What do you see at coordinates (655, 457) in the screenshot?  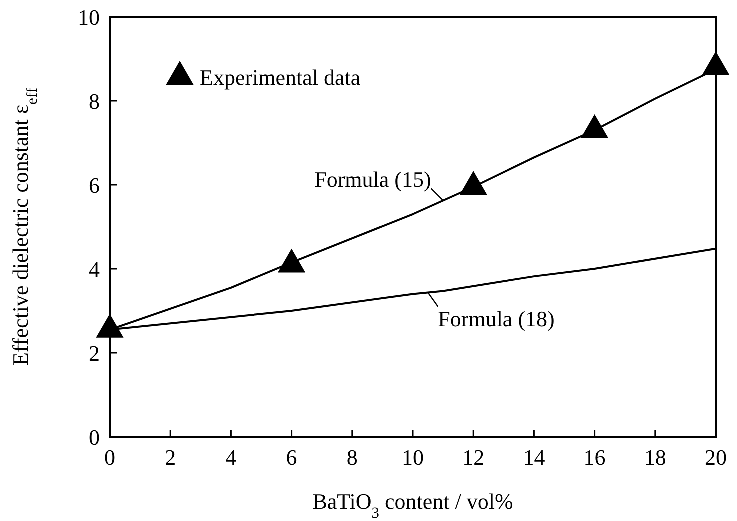 I see `x-tick-label: 18` at bounding box center [655, 457].